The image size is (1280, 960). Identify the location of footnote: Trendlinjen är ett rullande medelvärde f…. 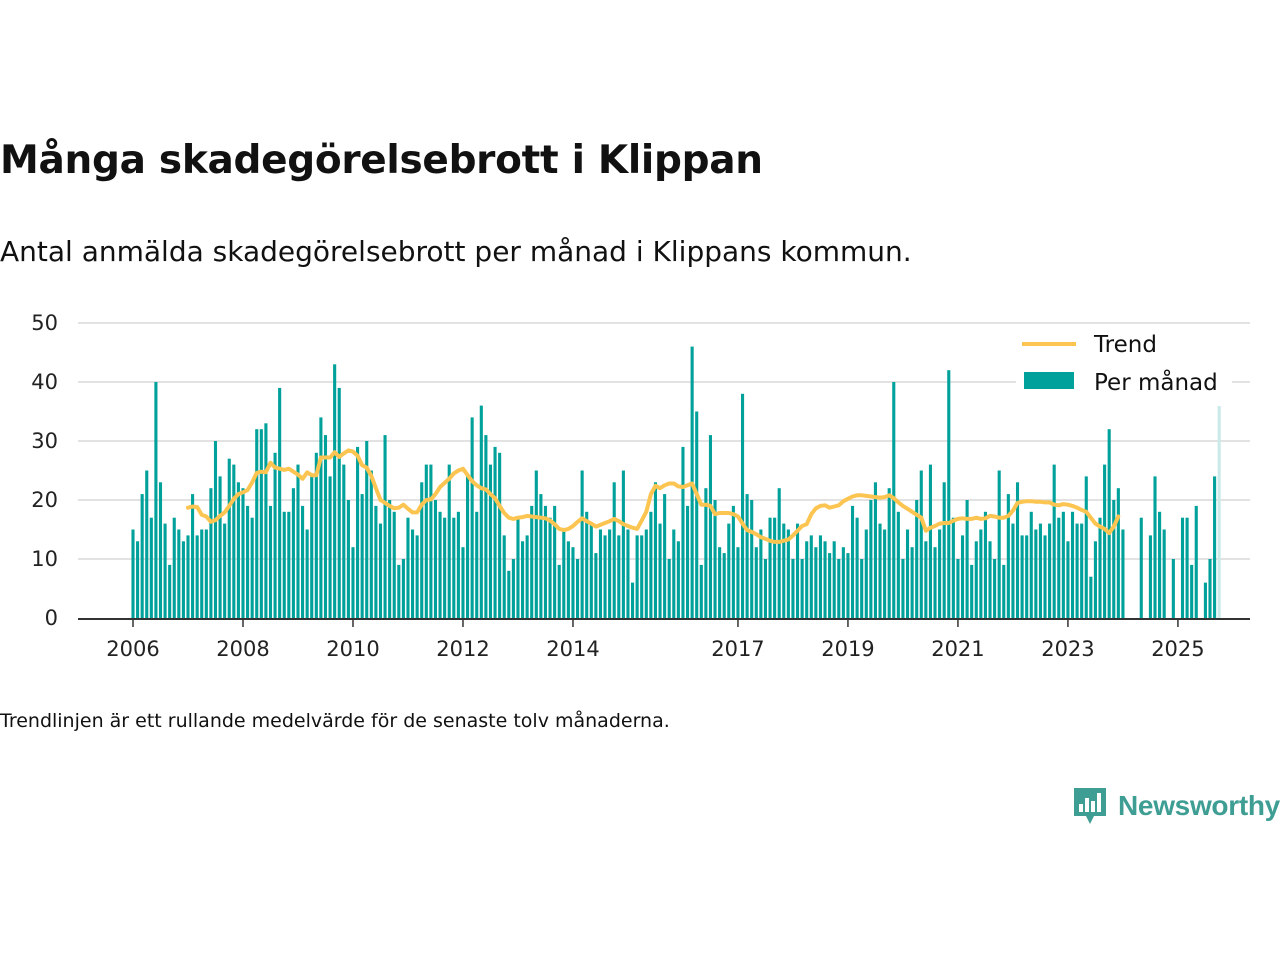
(335, 721).